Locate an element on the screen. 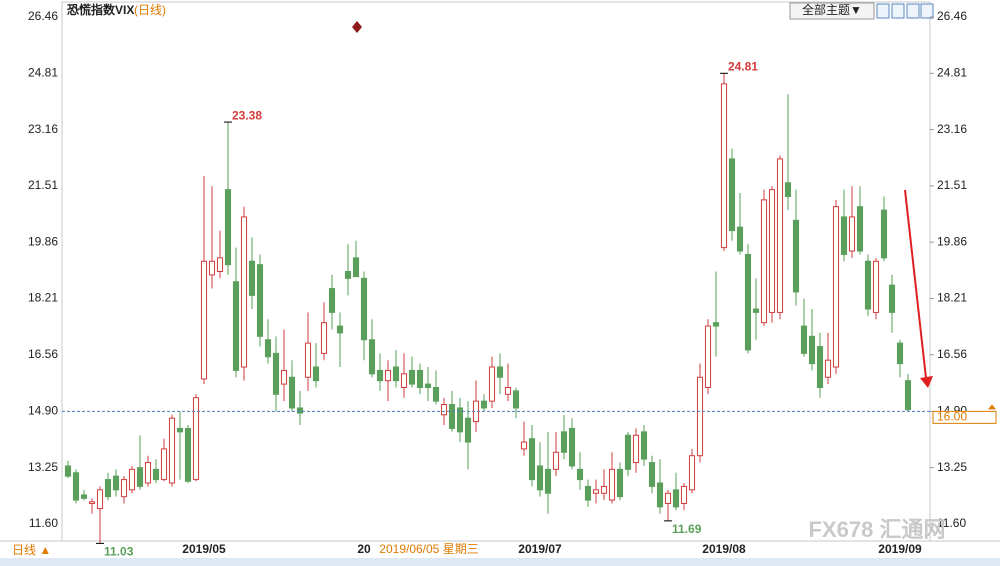 This screenshot has height=566, width=1000. low-label: 11.69 is located at coordinates (687, 529).